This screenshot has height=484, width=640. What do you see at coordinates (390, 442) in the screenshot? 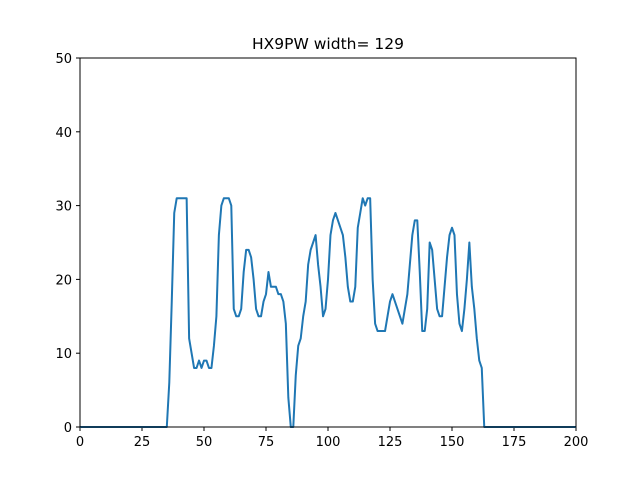
I see `x-tick-label: 125` at bounding box center [390, 442].